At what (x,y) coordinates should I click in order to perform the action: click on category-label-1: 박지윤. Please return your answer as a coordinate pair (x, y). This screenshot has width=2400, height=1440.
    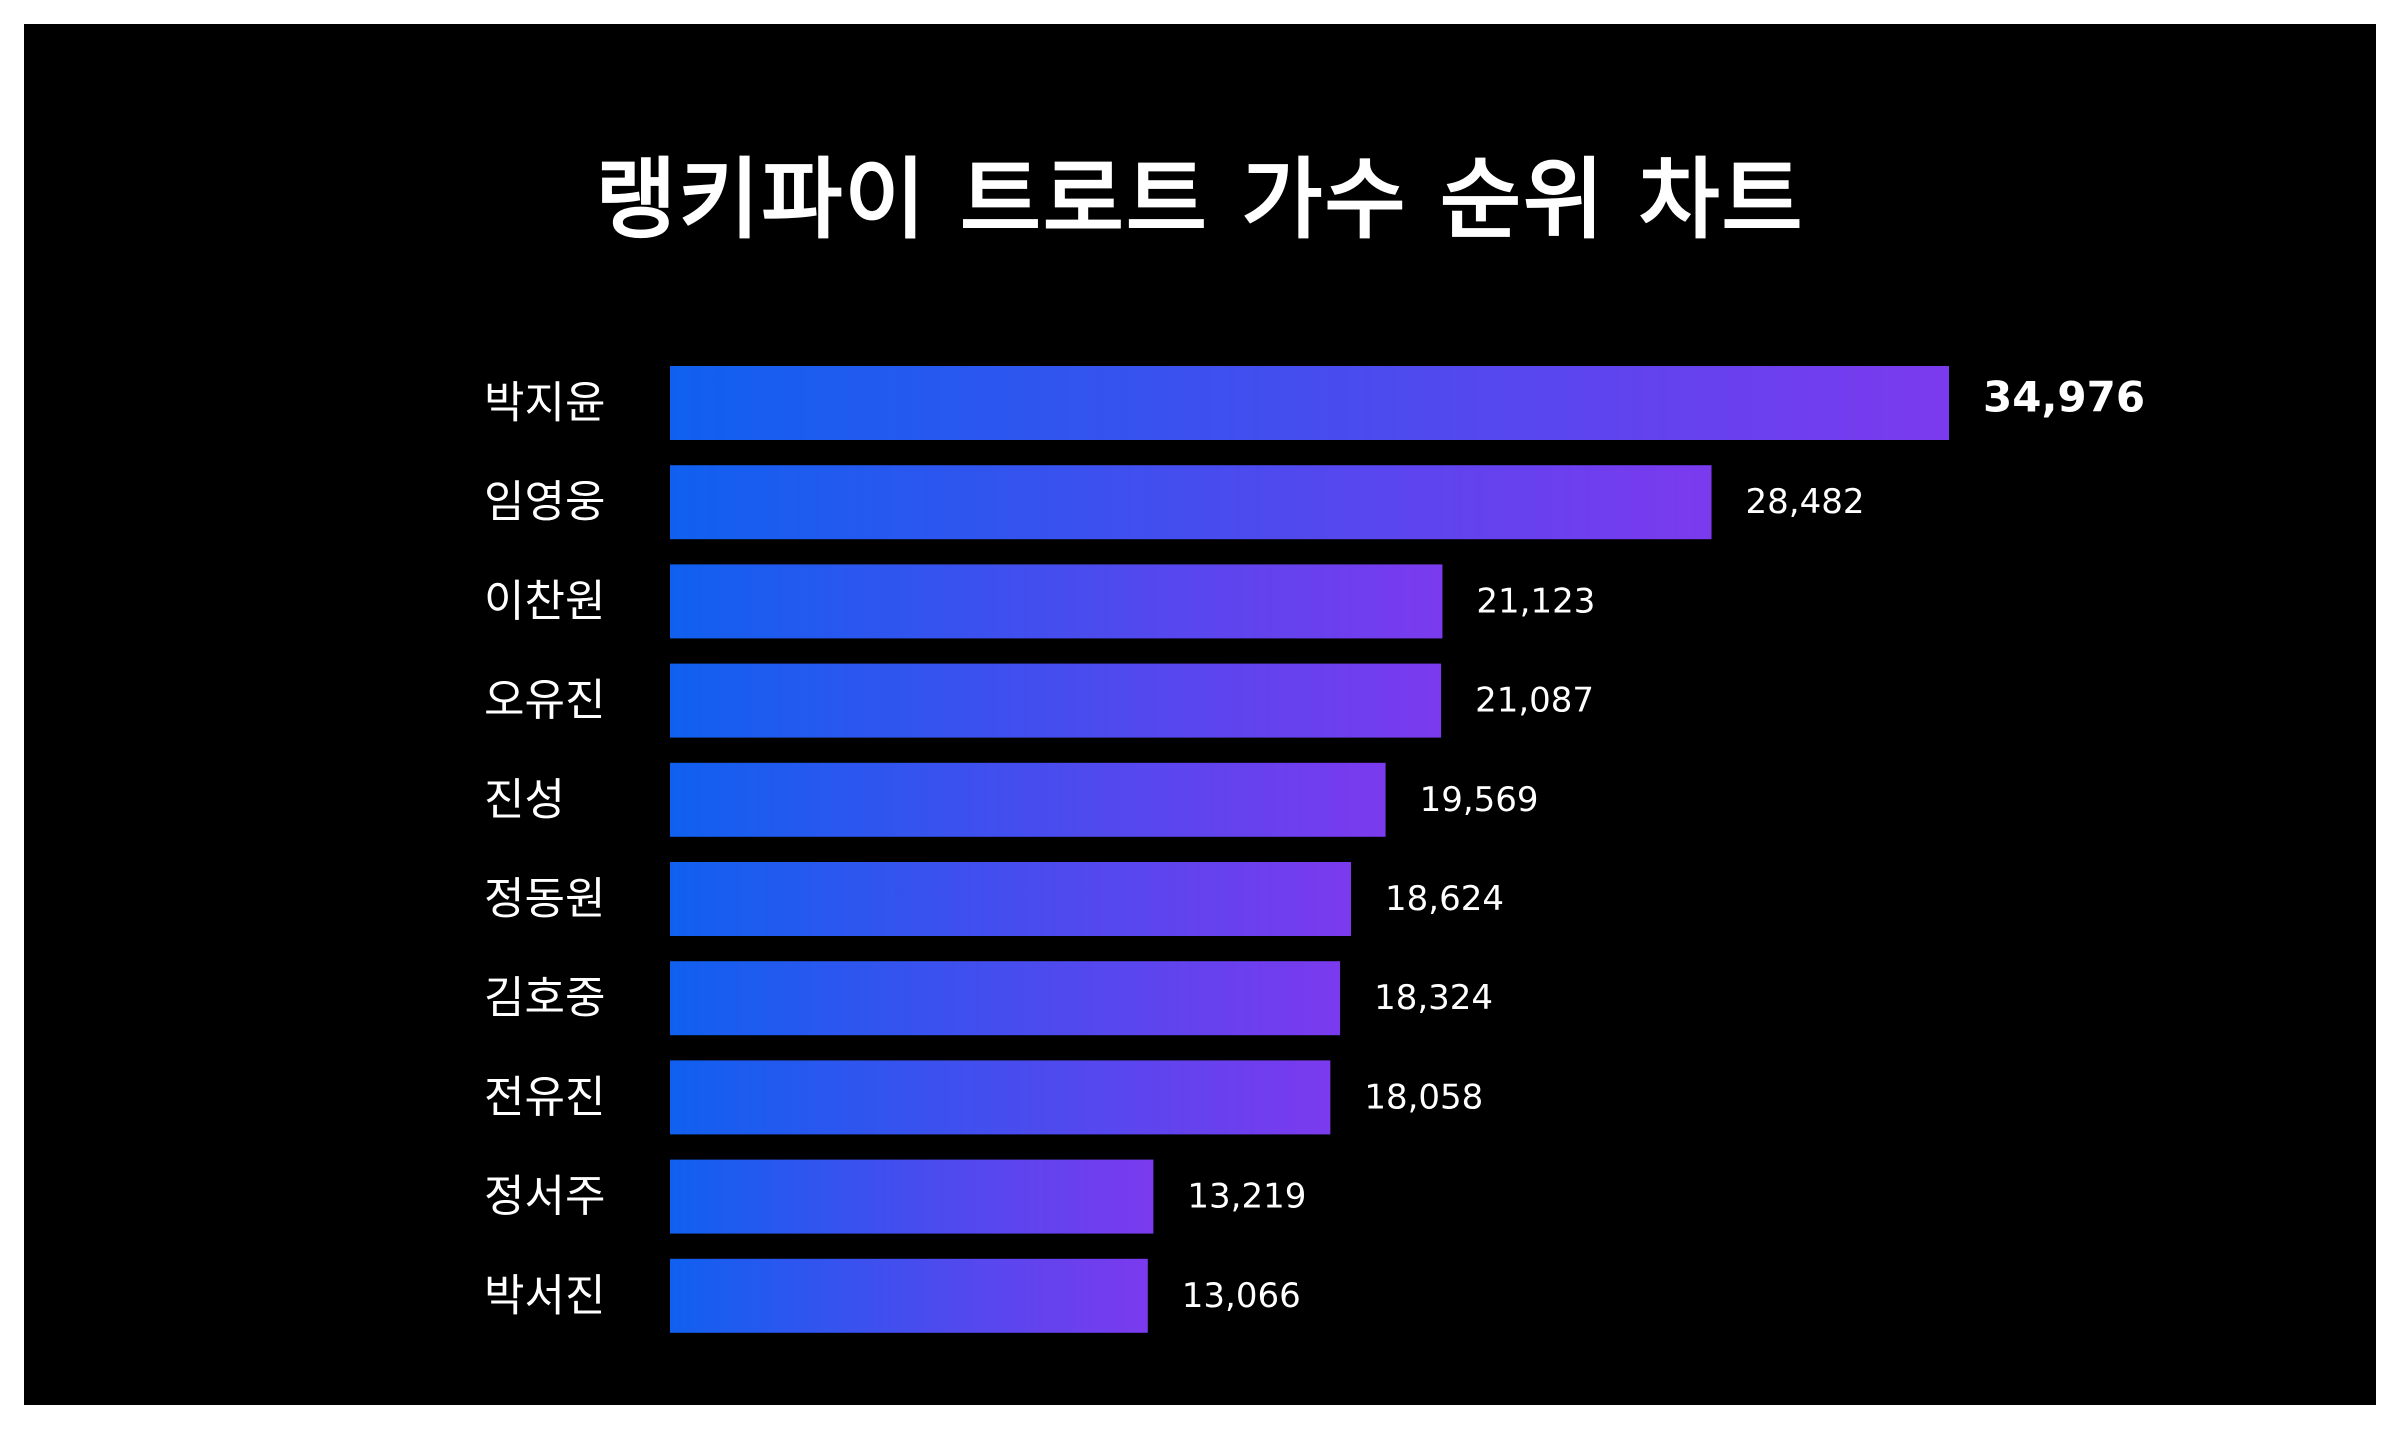
    Looking at the image, I should click on (544, 403).